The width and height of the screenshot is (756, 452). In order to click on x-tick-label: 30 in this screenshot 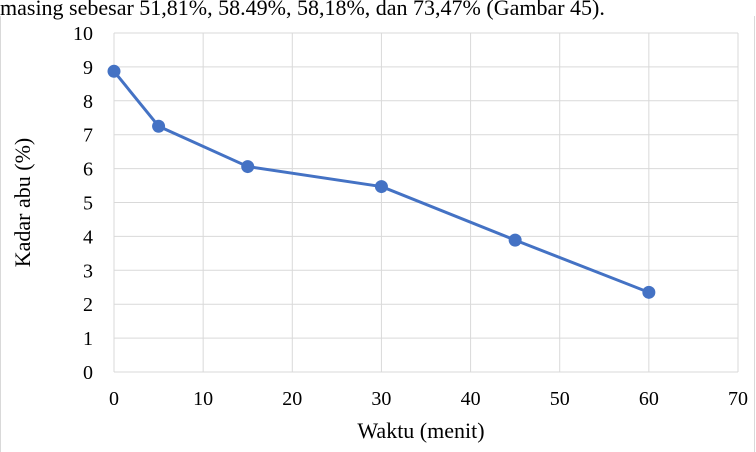, I will do `click(381, 399)`.